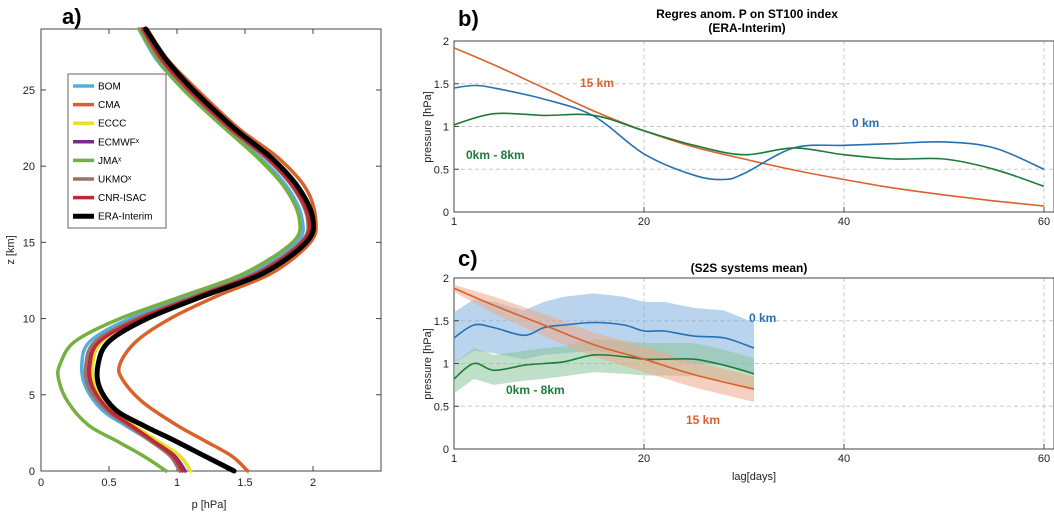 The height and width of the screenshot is (514, 1054). What do you see at coordinates (29, 91) in the screenshot?
I see `panel-a-ytick-label: 25` at bounding box center [29, 91].